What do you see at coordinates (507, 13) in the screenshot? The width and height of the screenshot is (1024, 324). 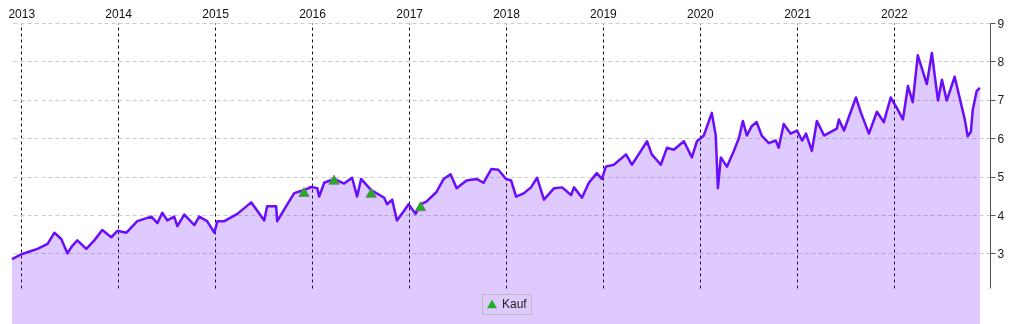 I see `x-tick-label: 2018` at bounding box center [507, 13].